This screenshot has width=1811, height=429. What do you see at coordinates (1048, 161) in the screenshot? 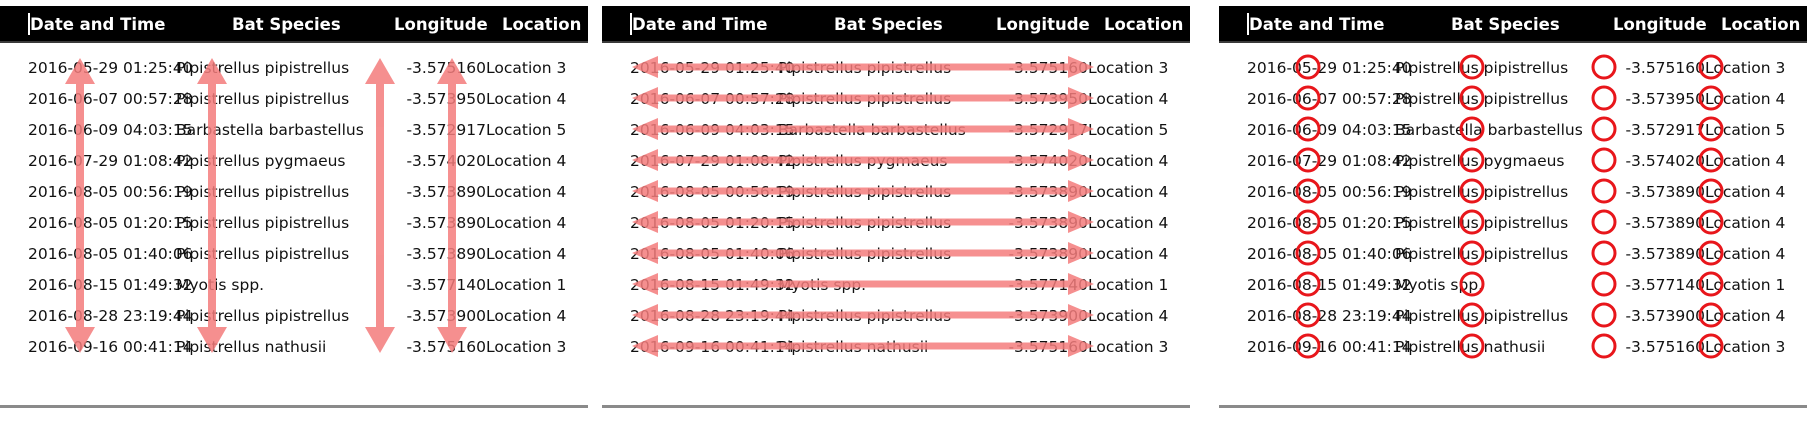
I see `cell-longitude: -3.574020` at bounding box center [1048, 161].